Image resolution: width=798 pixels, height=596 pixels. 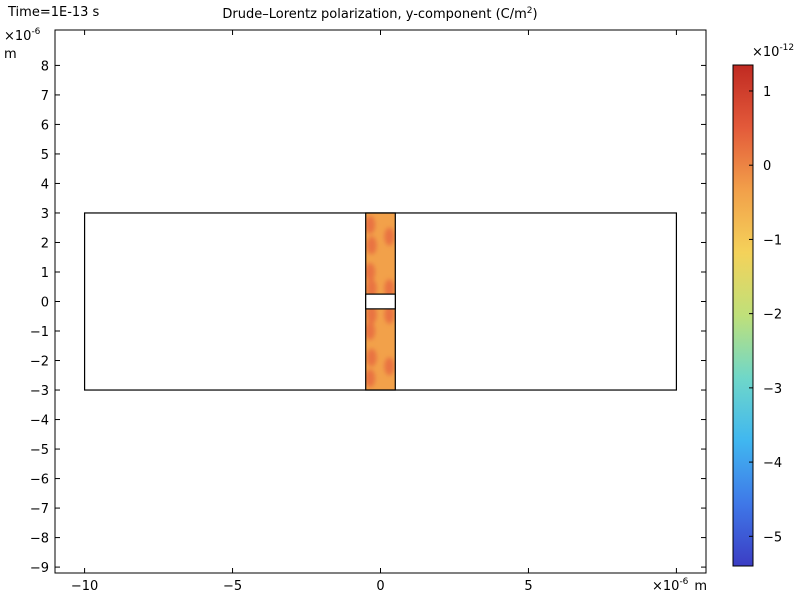 I want to click on colorbar-tick-label: 0, so click(x=767, y=166).